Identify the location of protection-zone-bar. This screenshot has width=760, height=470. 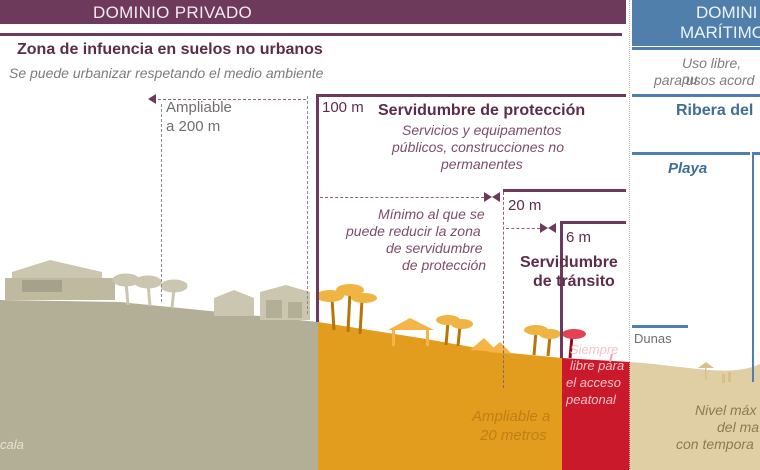
(471, 95).